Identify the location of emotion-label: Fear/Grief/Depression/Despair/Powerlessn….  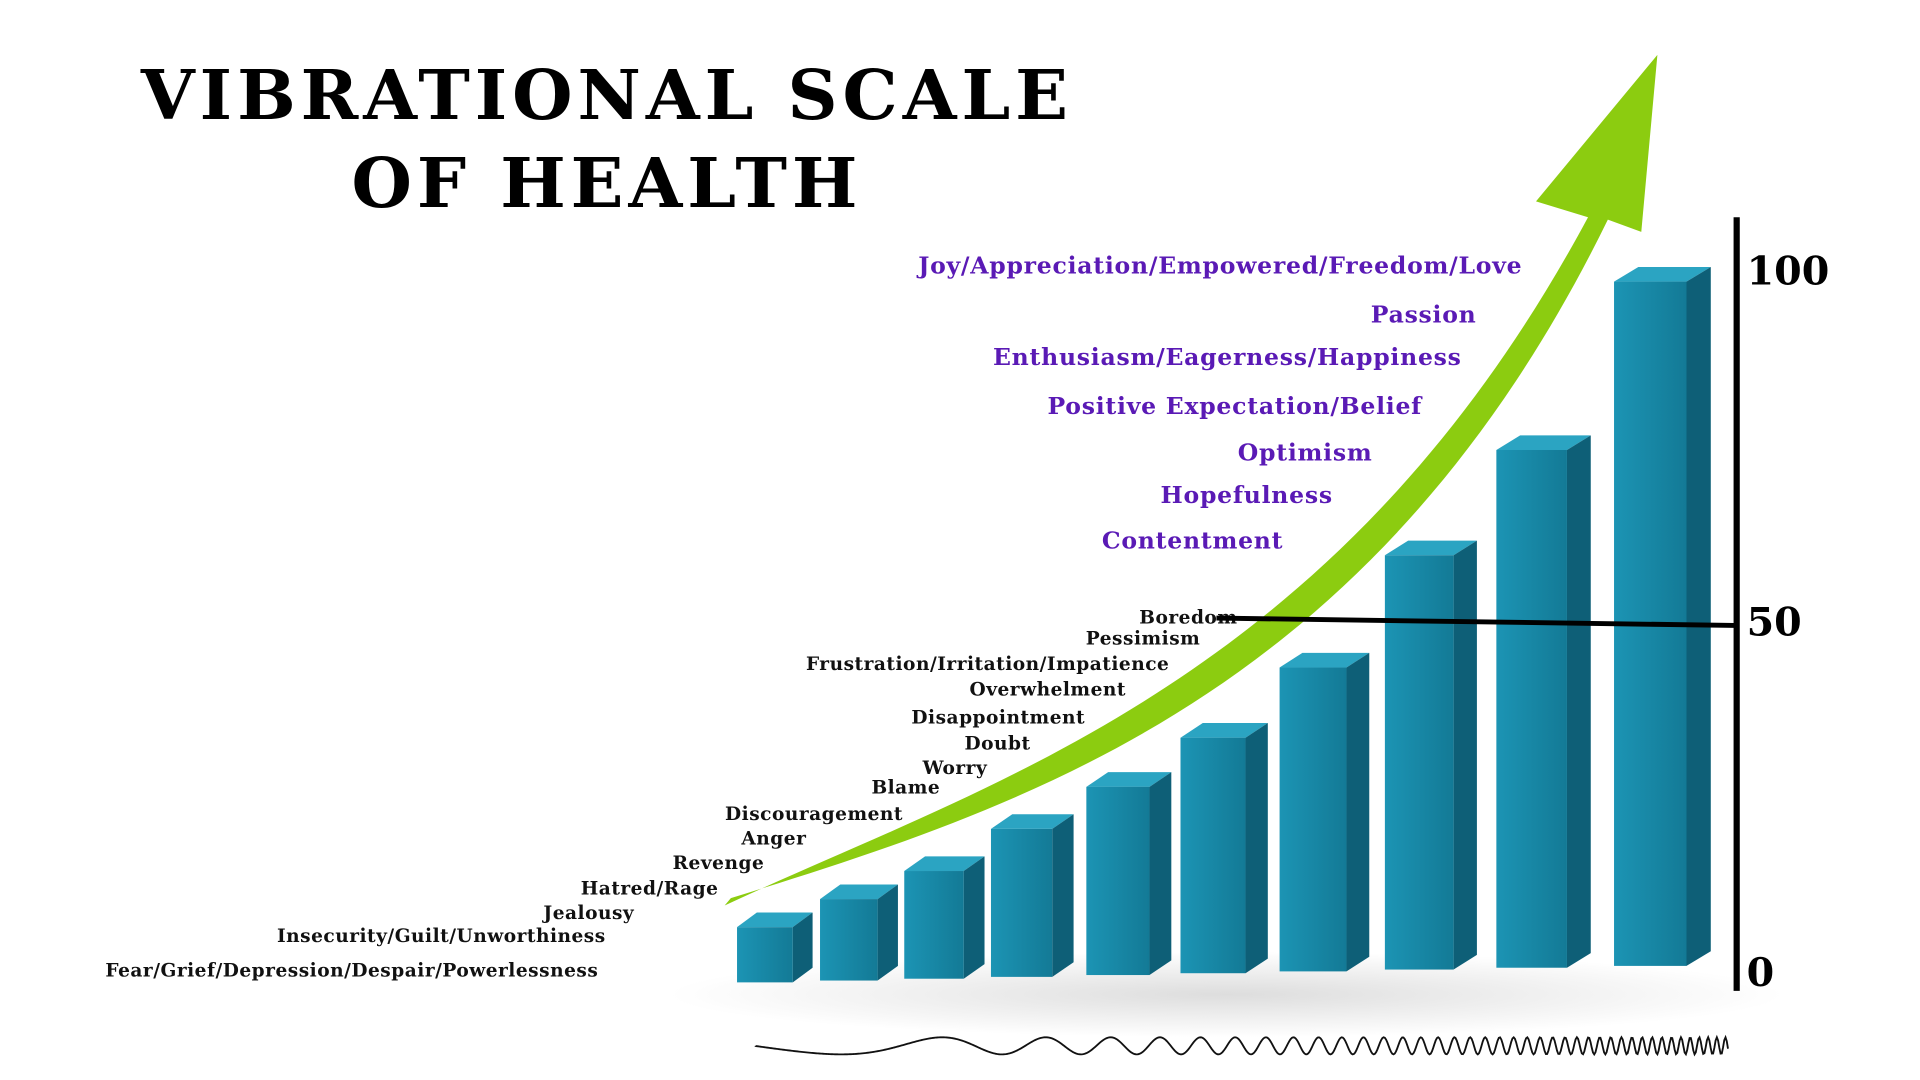
(351, 970).